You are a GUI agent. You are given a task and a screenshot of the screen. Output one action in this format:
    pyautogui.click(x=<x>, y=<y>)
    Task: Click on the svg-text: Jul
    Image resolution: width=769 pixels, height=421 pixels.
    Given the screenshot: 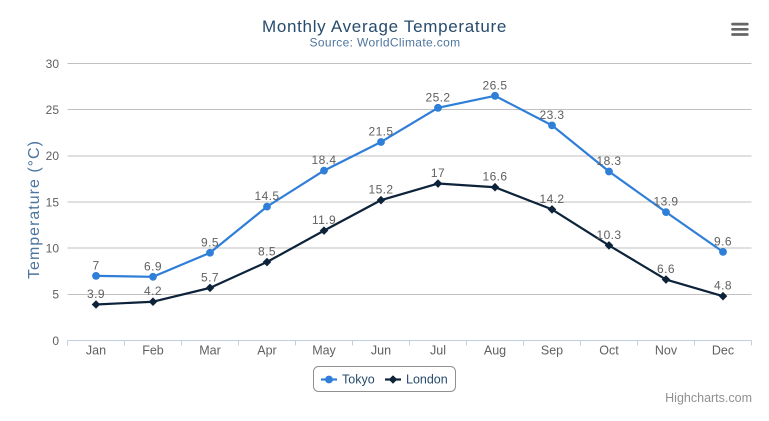 What is the action you would take?
    pyautogui.click(x=438, y=351)
    